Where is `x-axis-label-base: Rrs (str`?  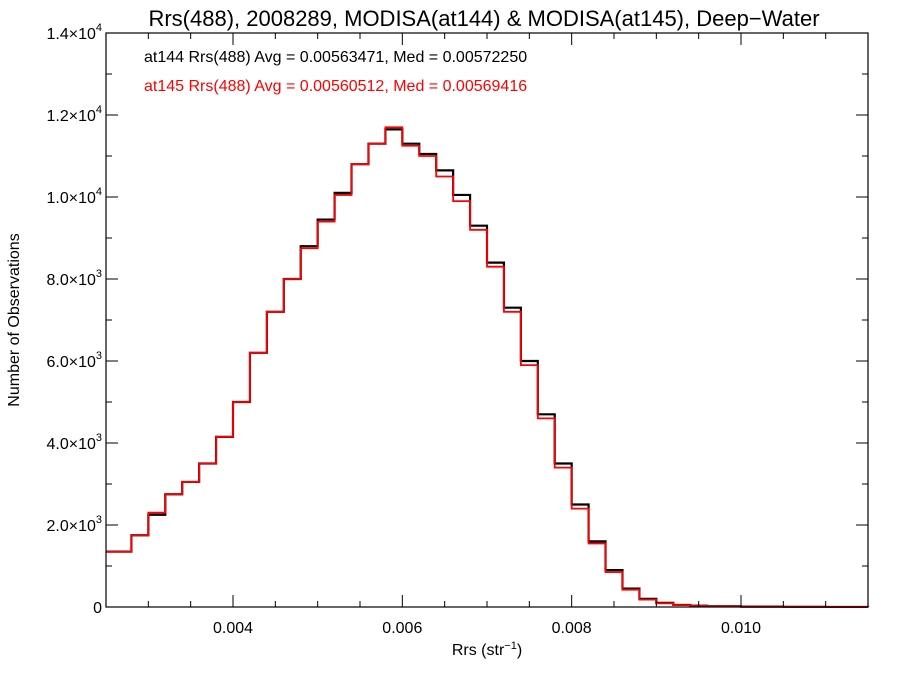 x-axis-label-base: Rrs (str is located at coordinates (478, 650).